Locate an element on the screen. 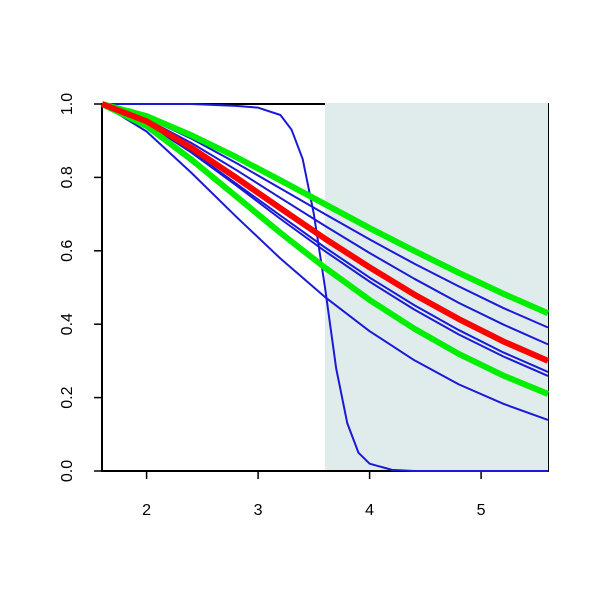 This screenshot has height=600, width=600. y-tick-label: 1.0 is located at coordinates (67, 104).